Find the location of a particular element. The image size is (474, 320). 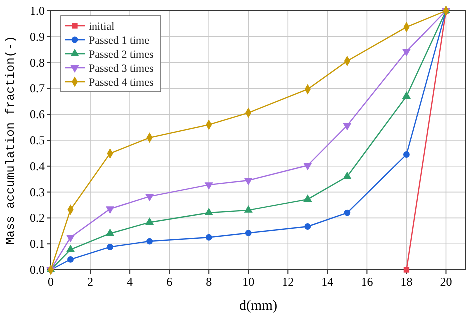

legend-label: Passed 4 times is located at coordinates (121, 83).